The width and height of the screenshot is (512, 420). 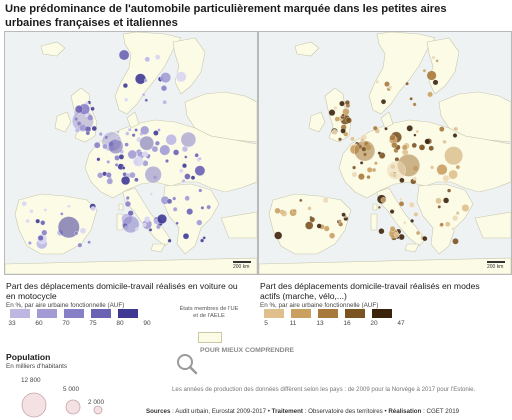 I want to click on legend-break-label: 11, so click(x=293, y=323).